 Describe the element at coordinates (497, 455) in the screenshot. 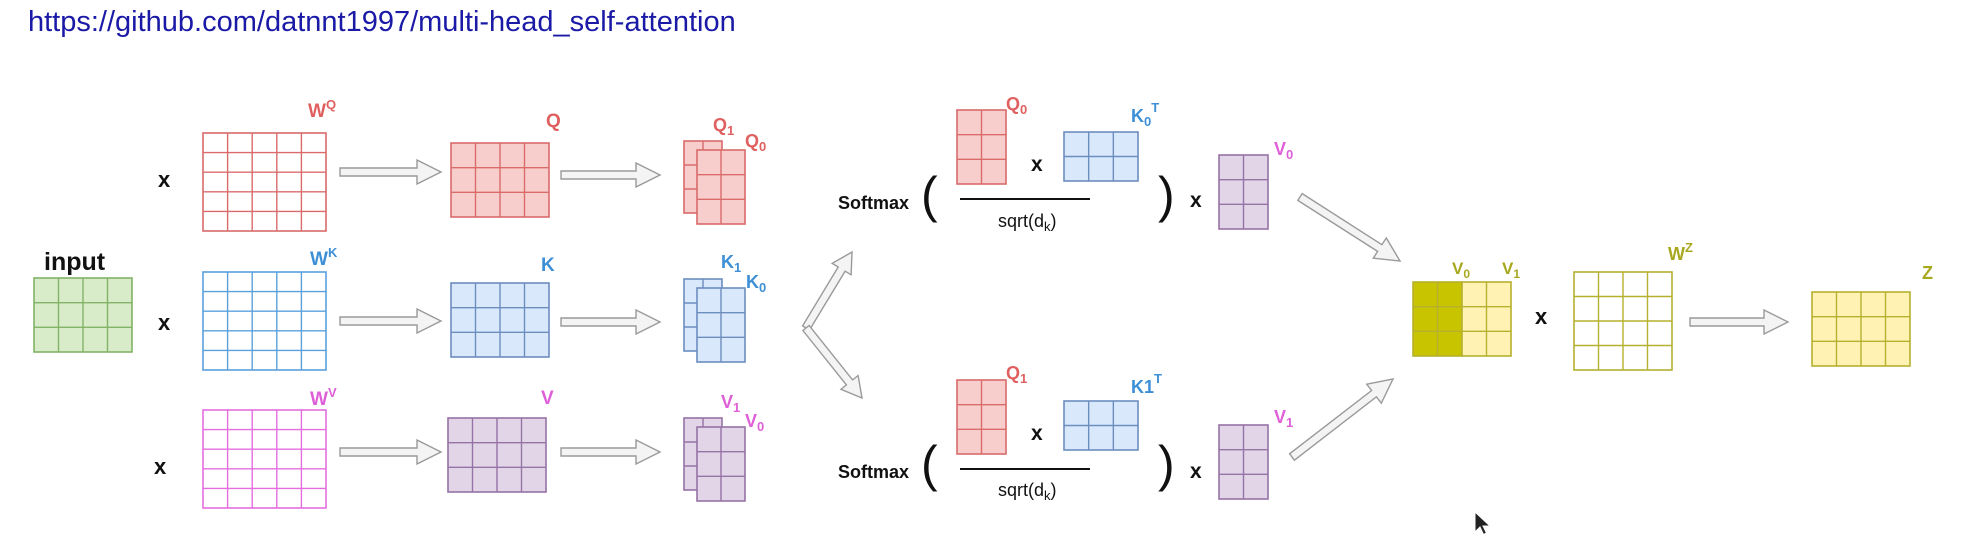

I see `v-matrix` at that location.